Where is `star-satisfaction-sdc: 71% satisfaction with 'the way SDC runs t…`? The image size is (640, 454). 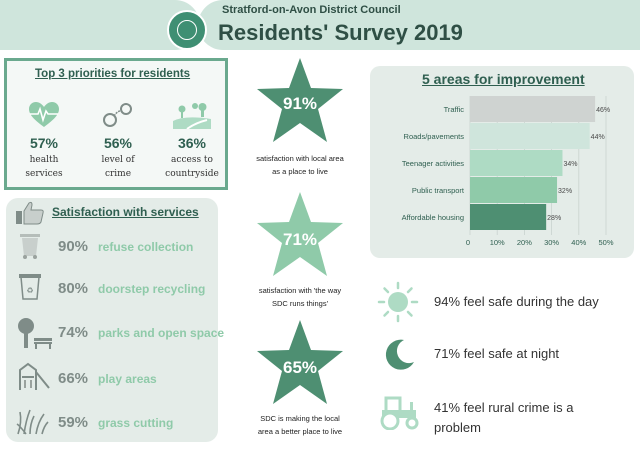
star-satisfaction-sdc: 71% satisfaction with 'the way SDC runs t… is located at coordinates (300, 250).